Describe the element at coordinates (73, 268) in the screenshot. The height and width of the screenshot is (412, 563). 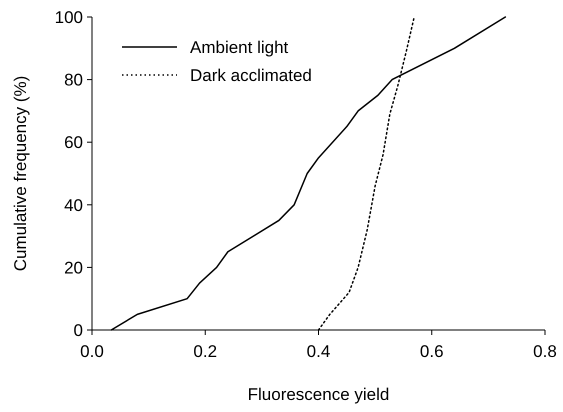
I see `y-tick-label: 20` at that location.